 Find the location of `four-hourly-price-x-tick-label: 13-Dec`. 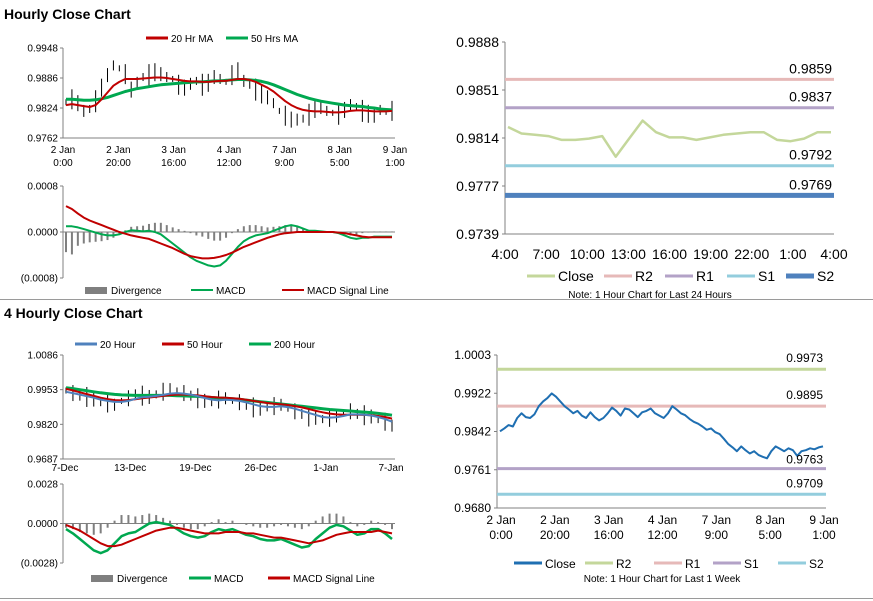

four-hourly-price-x-tick-label: 13-Dec is located at coordinates (130, 468).